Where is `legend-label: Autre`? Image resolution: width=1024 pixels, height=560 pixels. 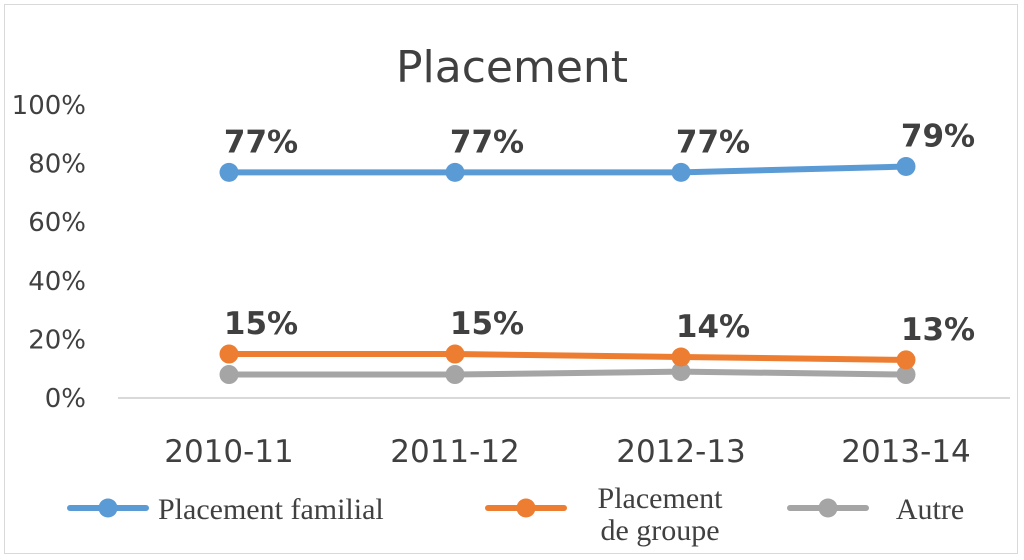 legend-label: Autre is located at coordinates (930, 509).